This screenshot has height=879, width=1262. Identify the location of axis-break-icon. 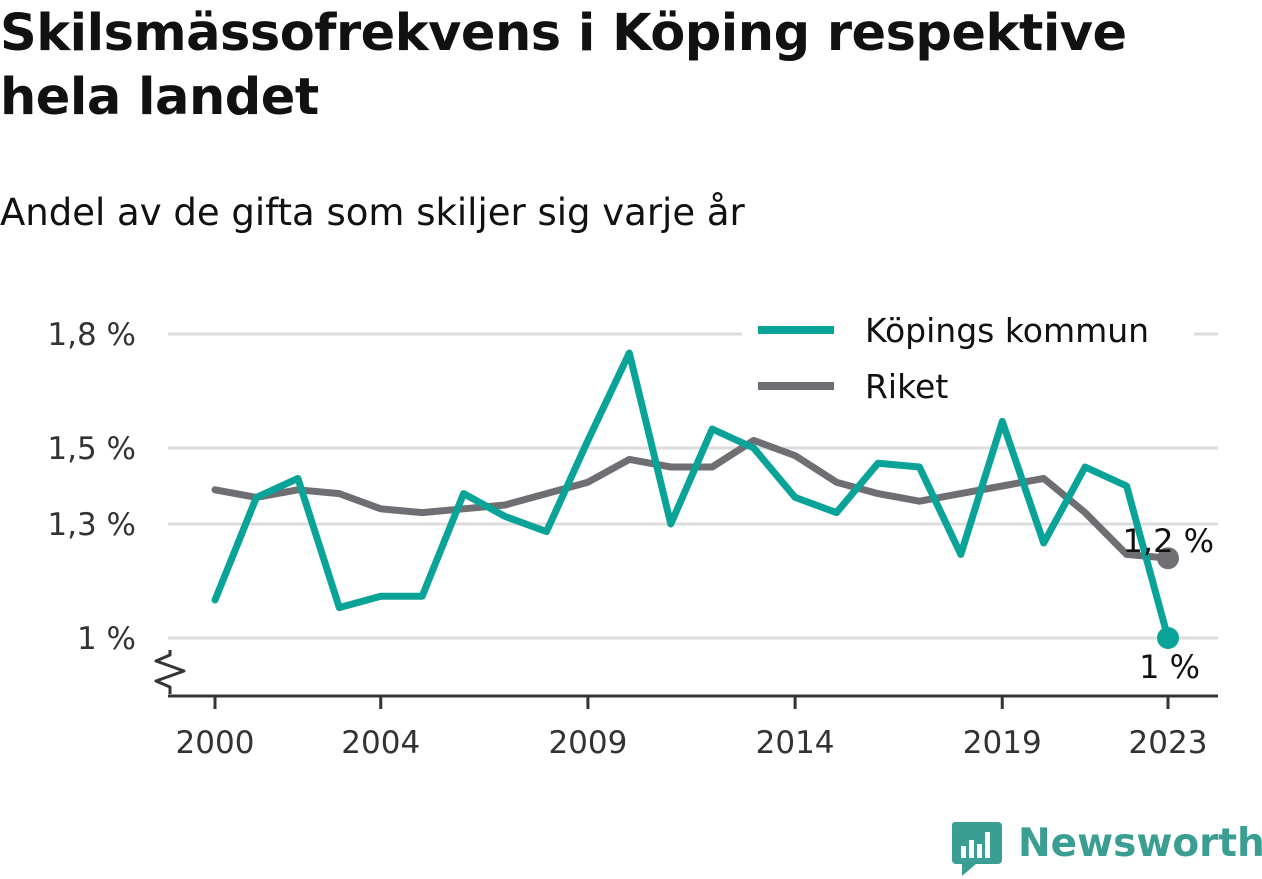
(170, 672).